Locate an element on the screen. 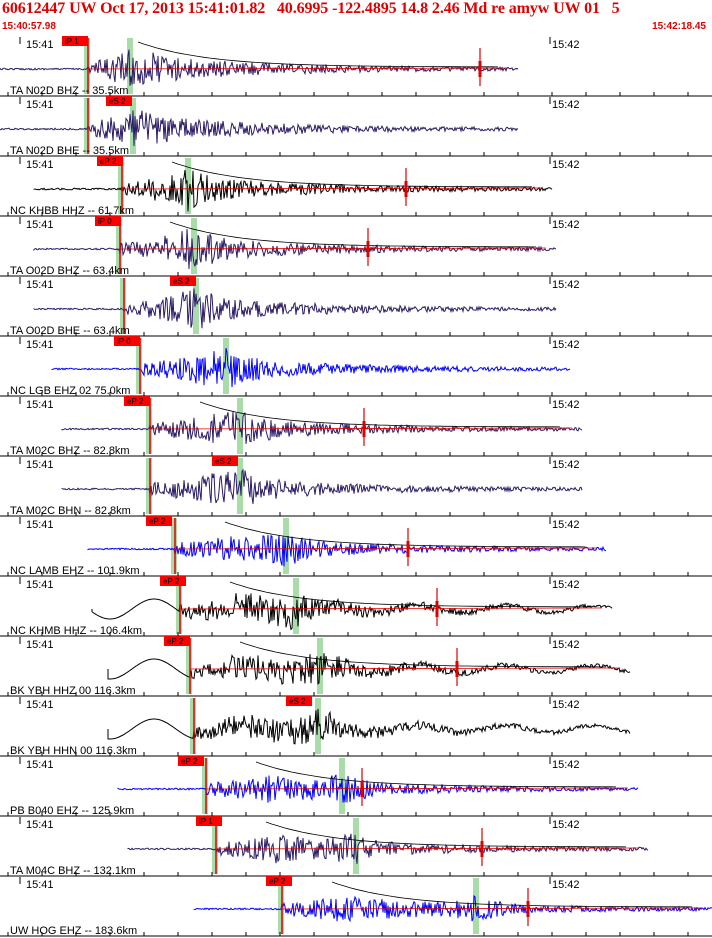  station-panel: eP 2 15:41 15:42 NC KHBB HHZ -- 61.7km is located at coordinates (356, 186).